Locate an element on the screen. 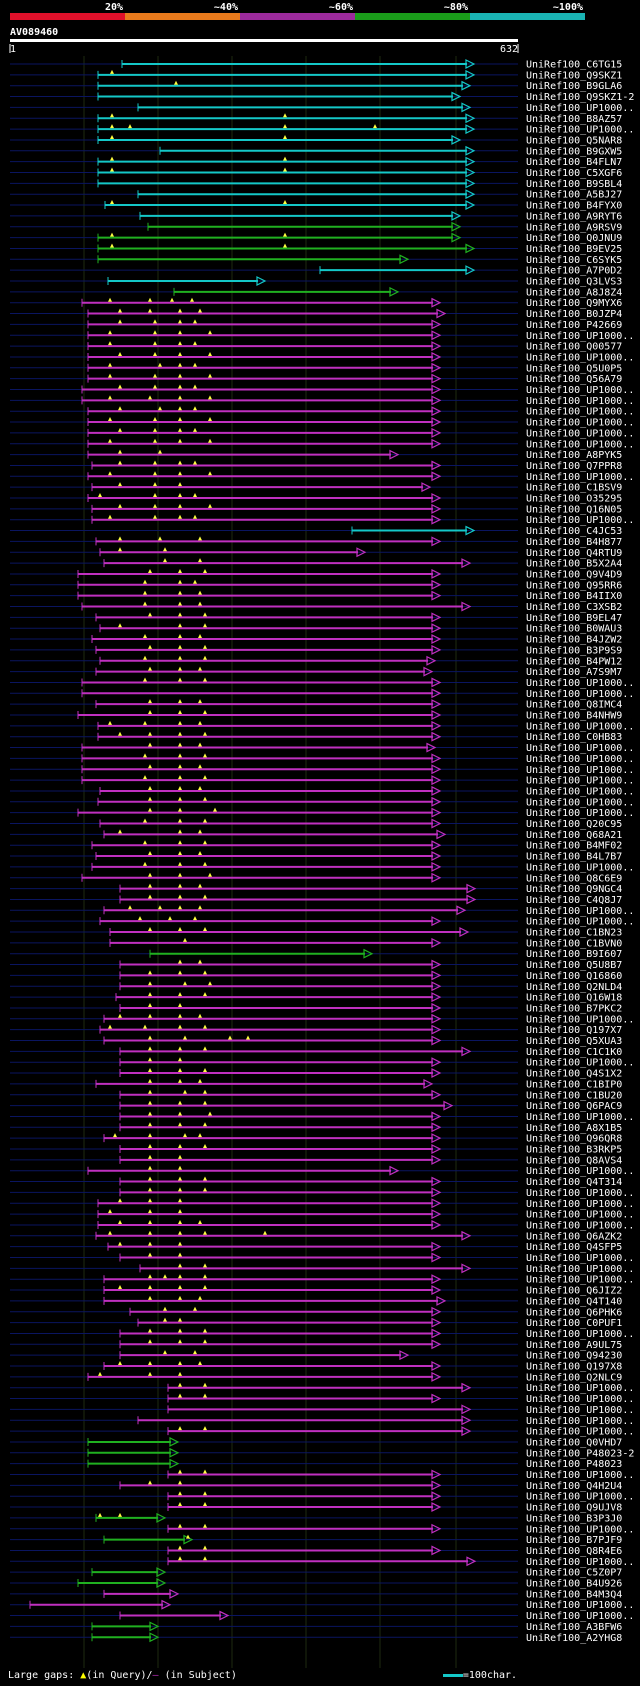  hit-label: UniRef100_Q4T314 is located at coordinates (574, 1182).